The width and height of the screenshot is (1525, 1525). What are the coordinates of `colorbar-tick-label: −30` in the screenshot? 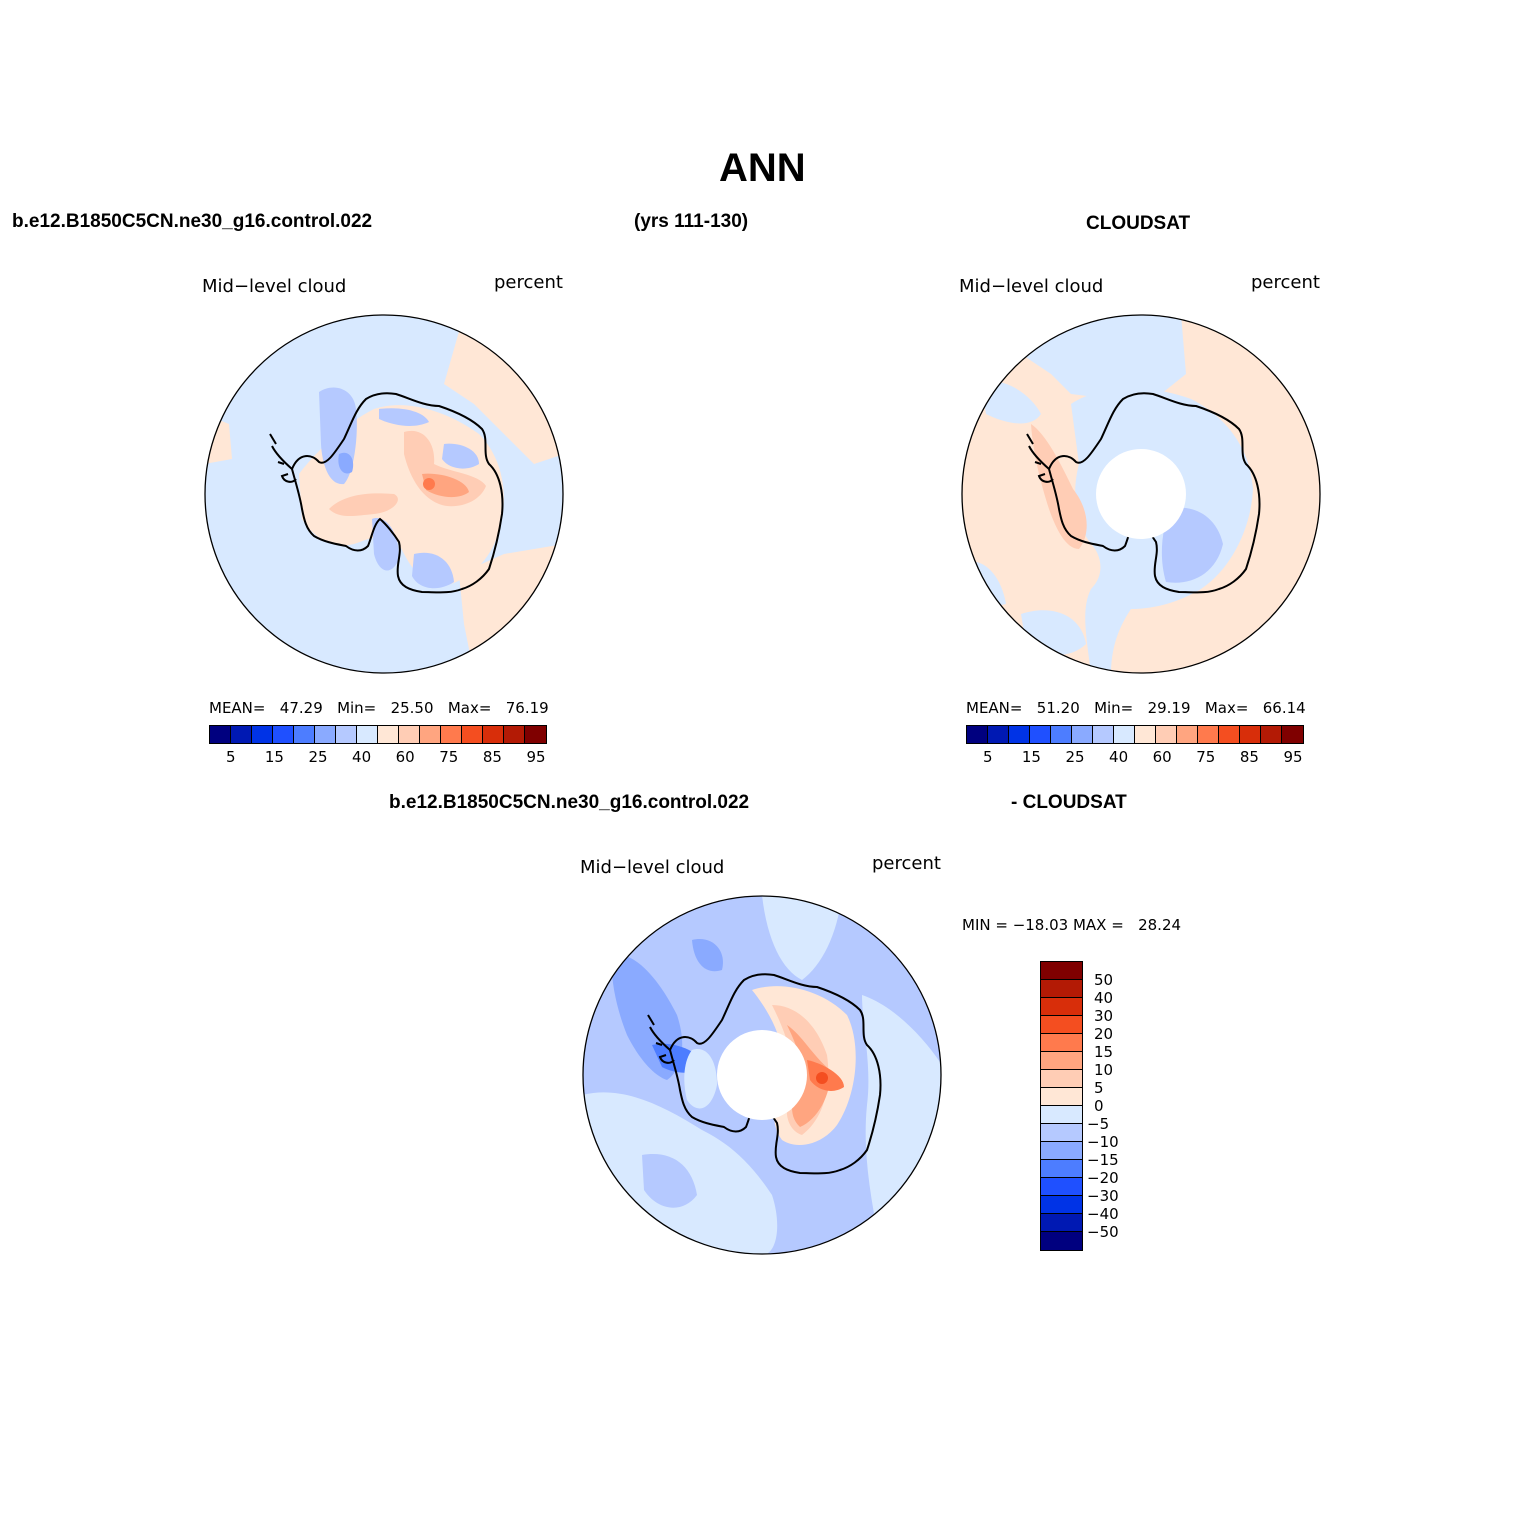 It's located at (1103, 1196).